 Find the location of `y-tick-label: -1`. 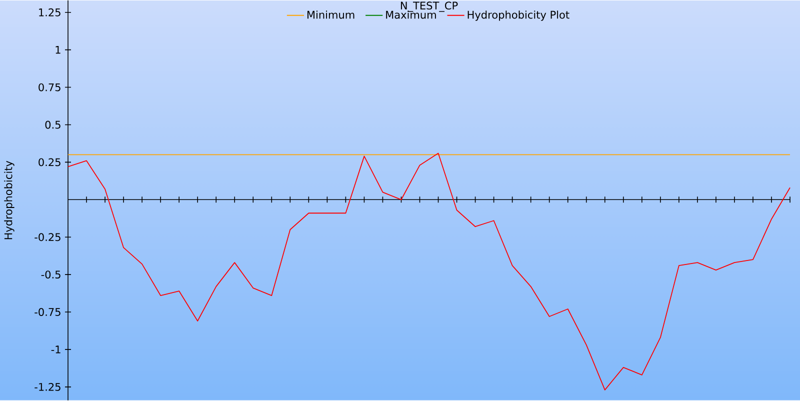

y-tick-label: -1 is located at coordinates (55, 350).